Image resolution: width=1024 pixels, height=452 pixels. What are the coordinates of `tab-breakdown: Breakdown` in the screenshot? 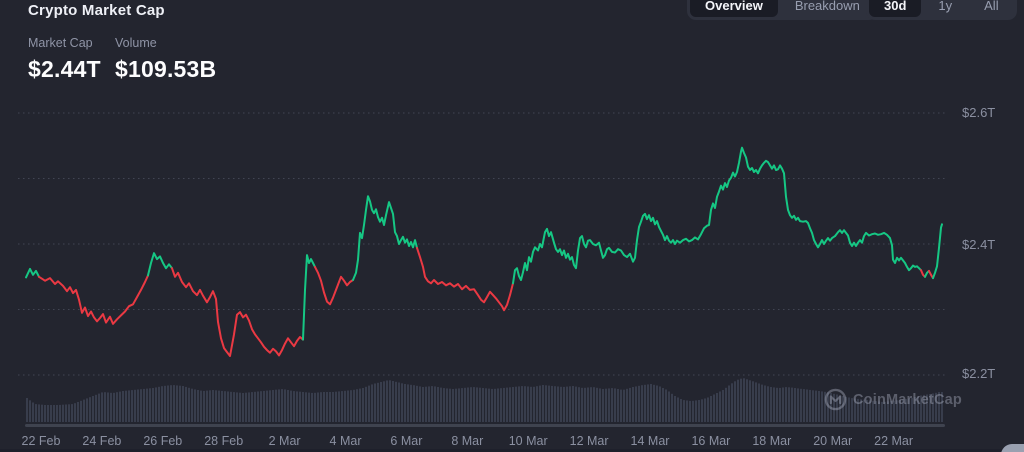 It's located at (827, 8).